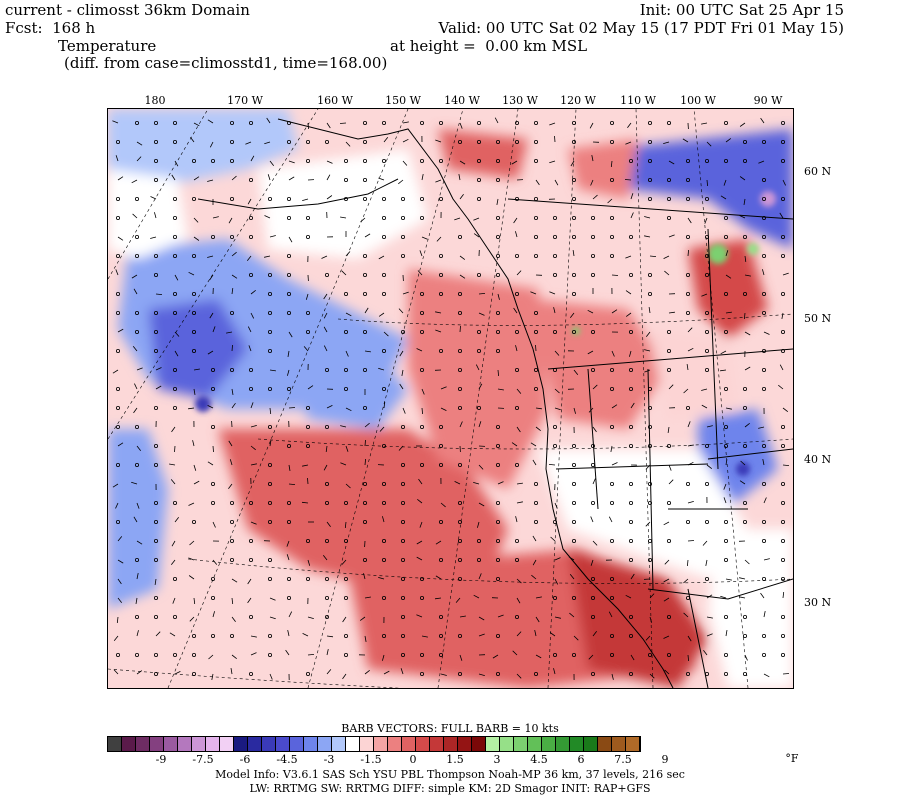 The height and width of the screenshot is (800, 900). I want to click on neutral-region, so click(643, 514).